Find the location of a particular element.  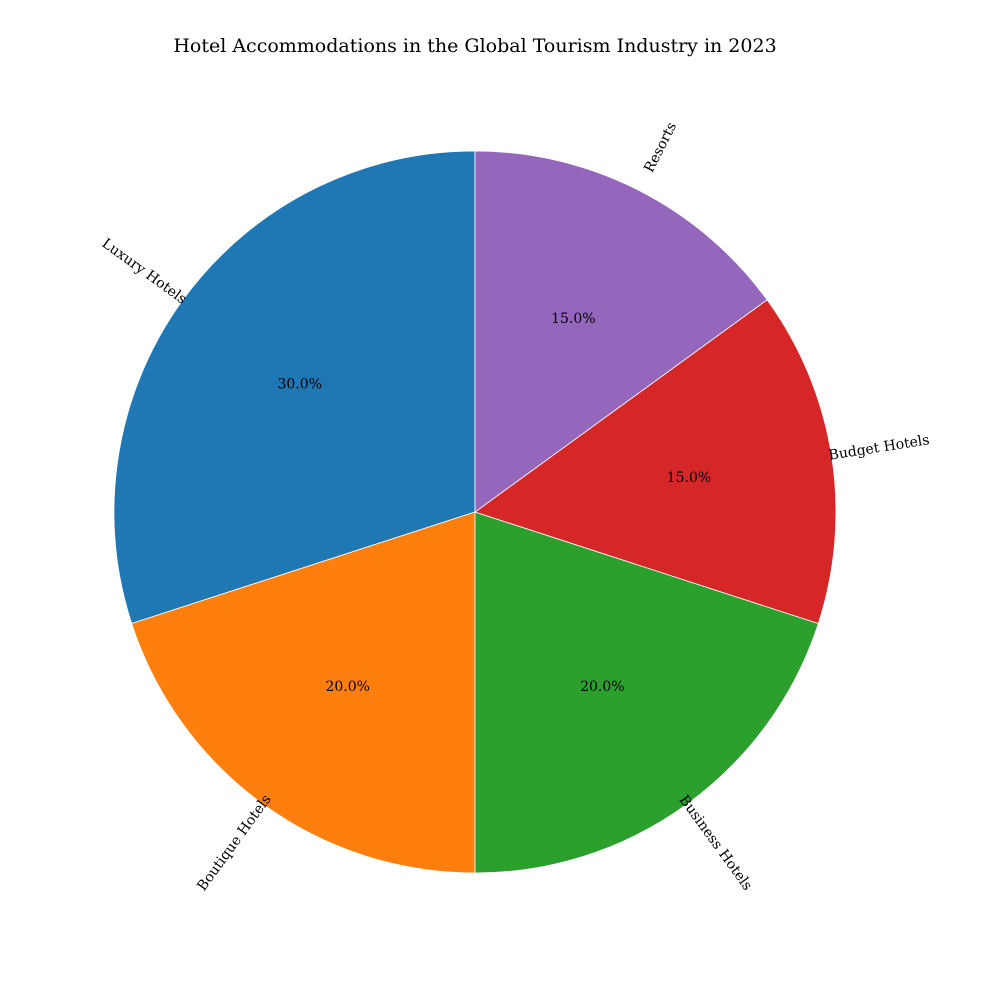

pct-label-resorts: 15.0% is located at coordinates (573, 319).